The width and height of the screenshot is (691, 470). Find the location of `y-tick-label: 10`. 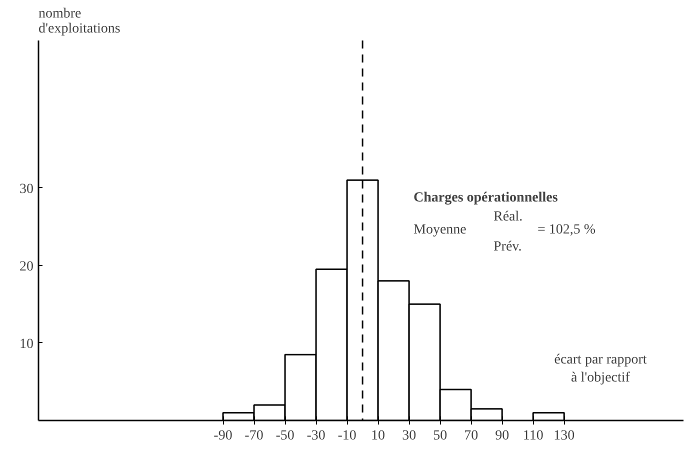

y-tick-label: 10 is located at coordinates (27, 344).